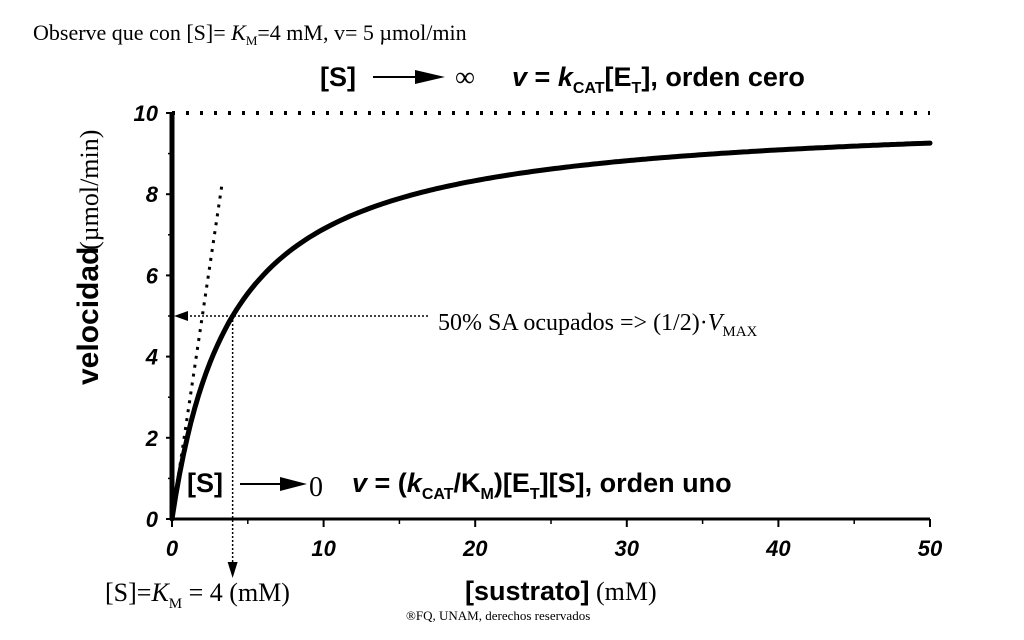 The image size is (1024, 640). I want to click on y-axis-label: velocidad, so click(88, 316).